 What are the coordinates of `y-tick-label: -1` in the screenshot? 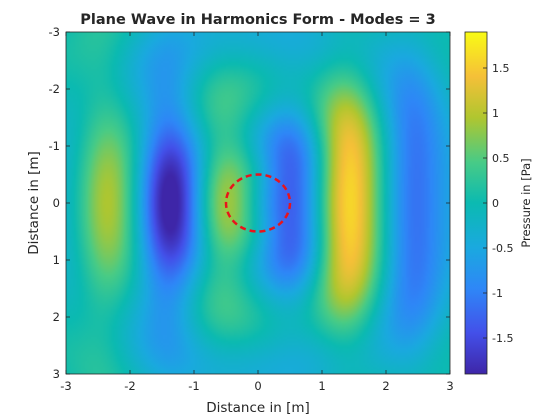 It's located at (54, 146).